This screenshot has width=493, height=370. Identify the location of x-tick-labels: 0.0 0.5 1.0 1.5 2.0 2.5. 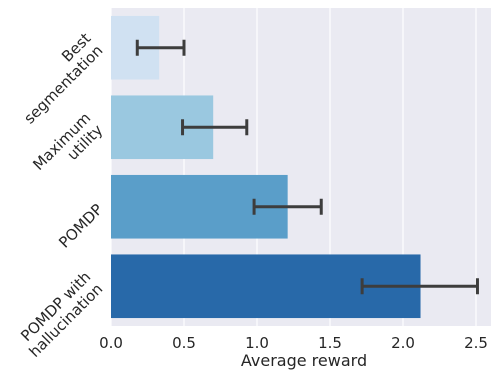
(293, 343).